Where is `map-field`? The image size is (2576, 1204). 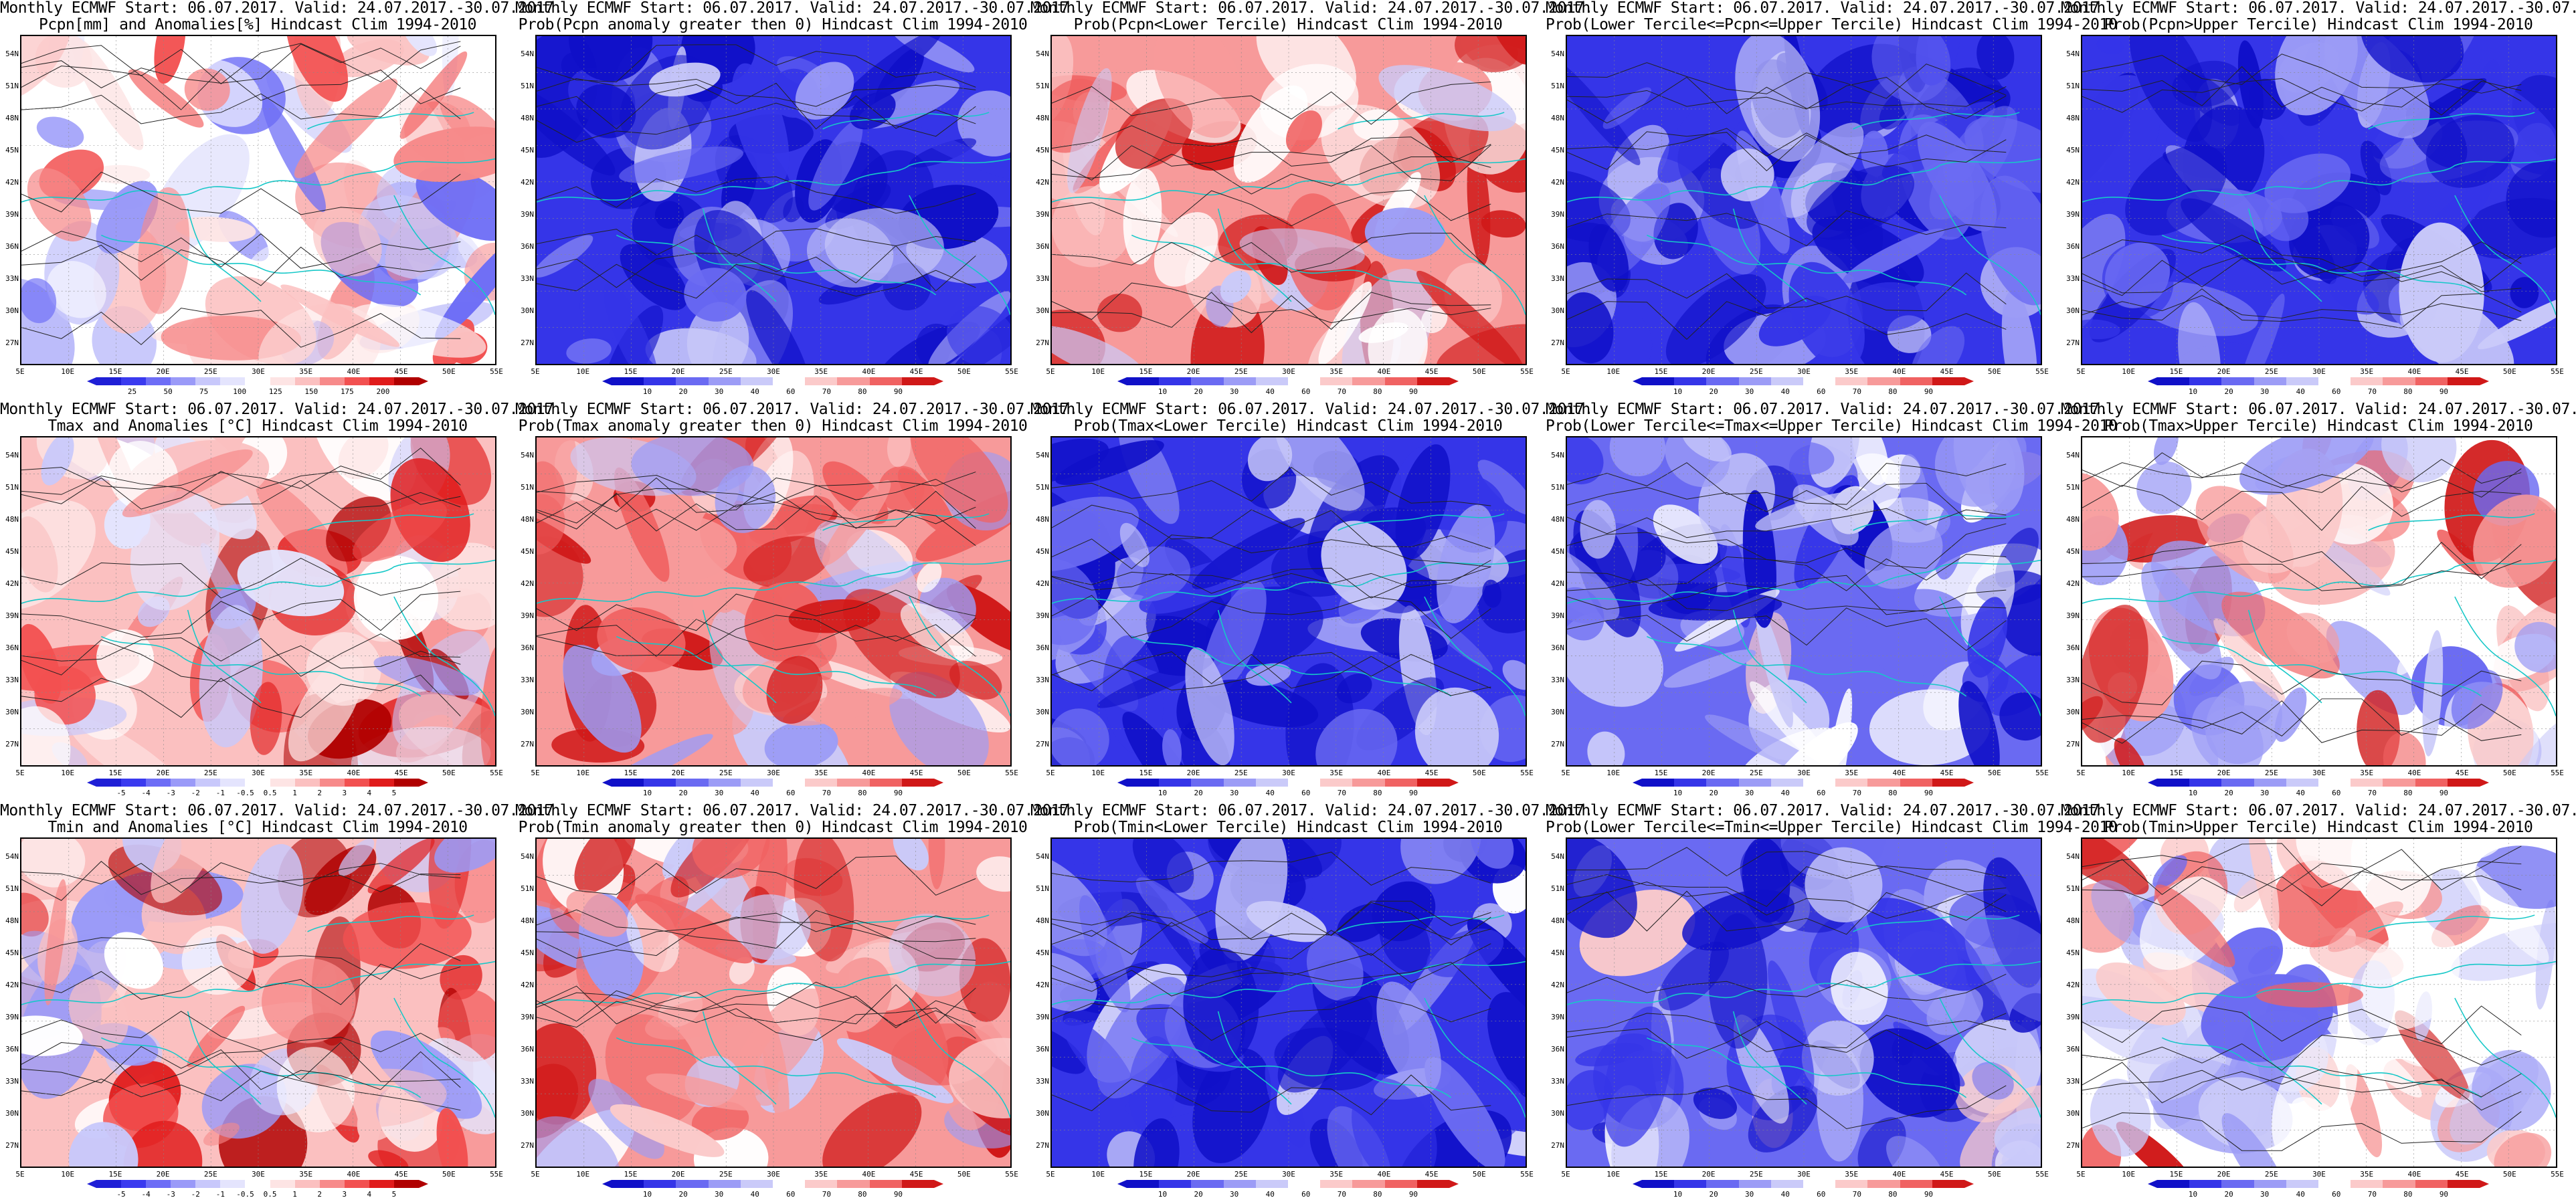 map-field is located at coordinates (258, 1003).